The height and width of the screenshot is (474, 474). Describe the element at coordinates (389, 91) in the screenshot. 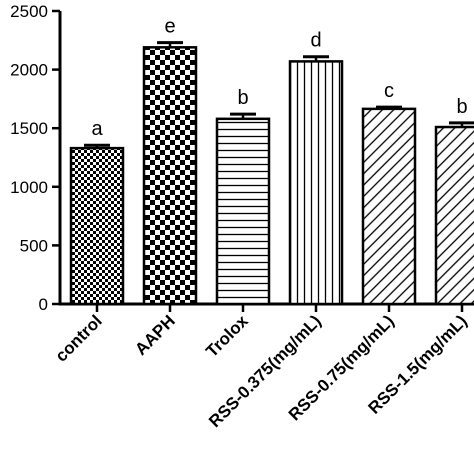

I see `significance-label: c` at that location.